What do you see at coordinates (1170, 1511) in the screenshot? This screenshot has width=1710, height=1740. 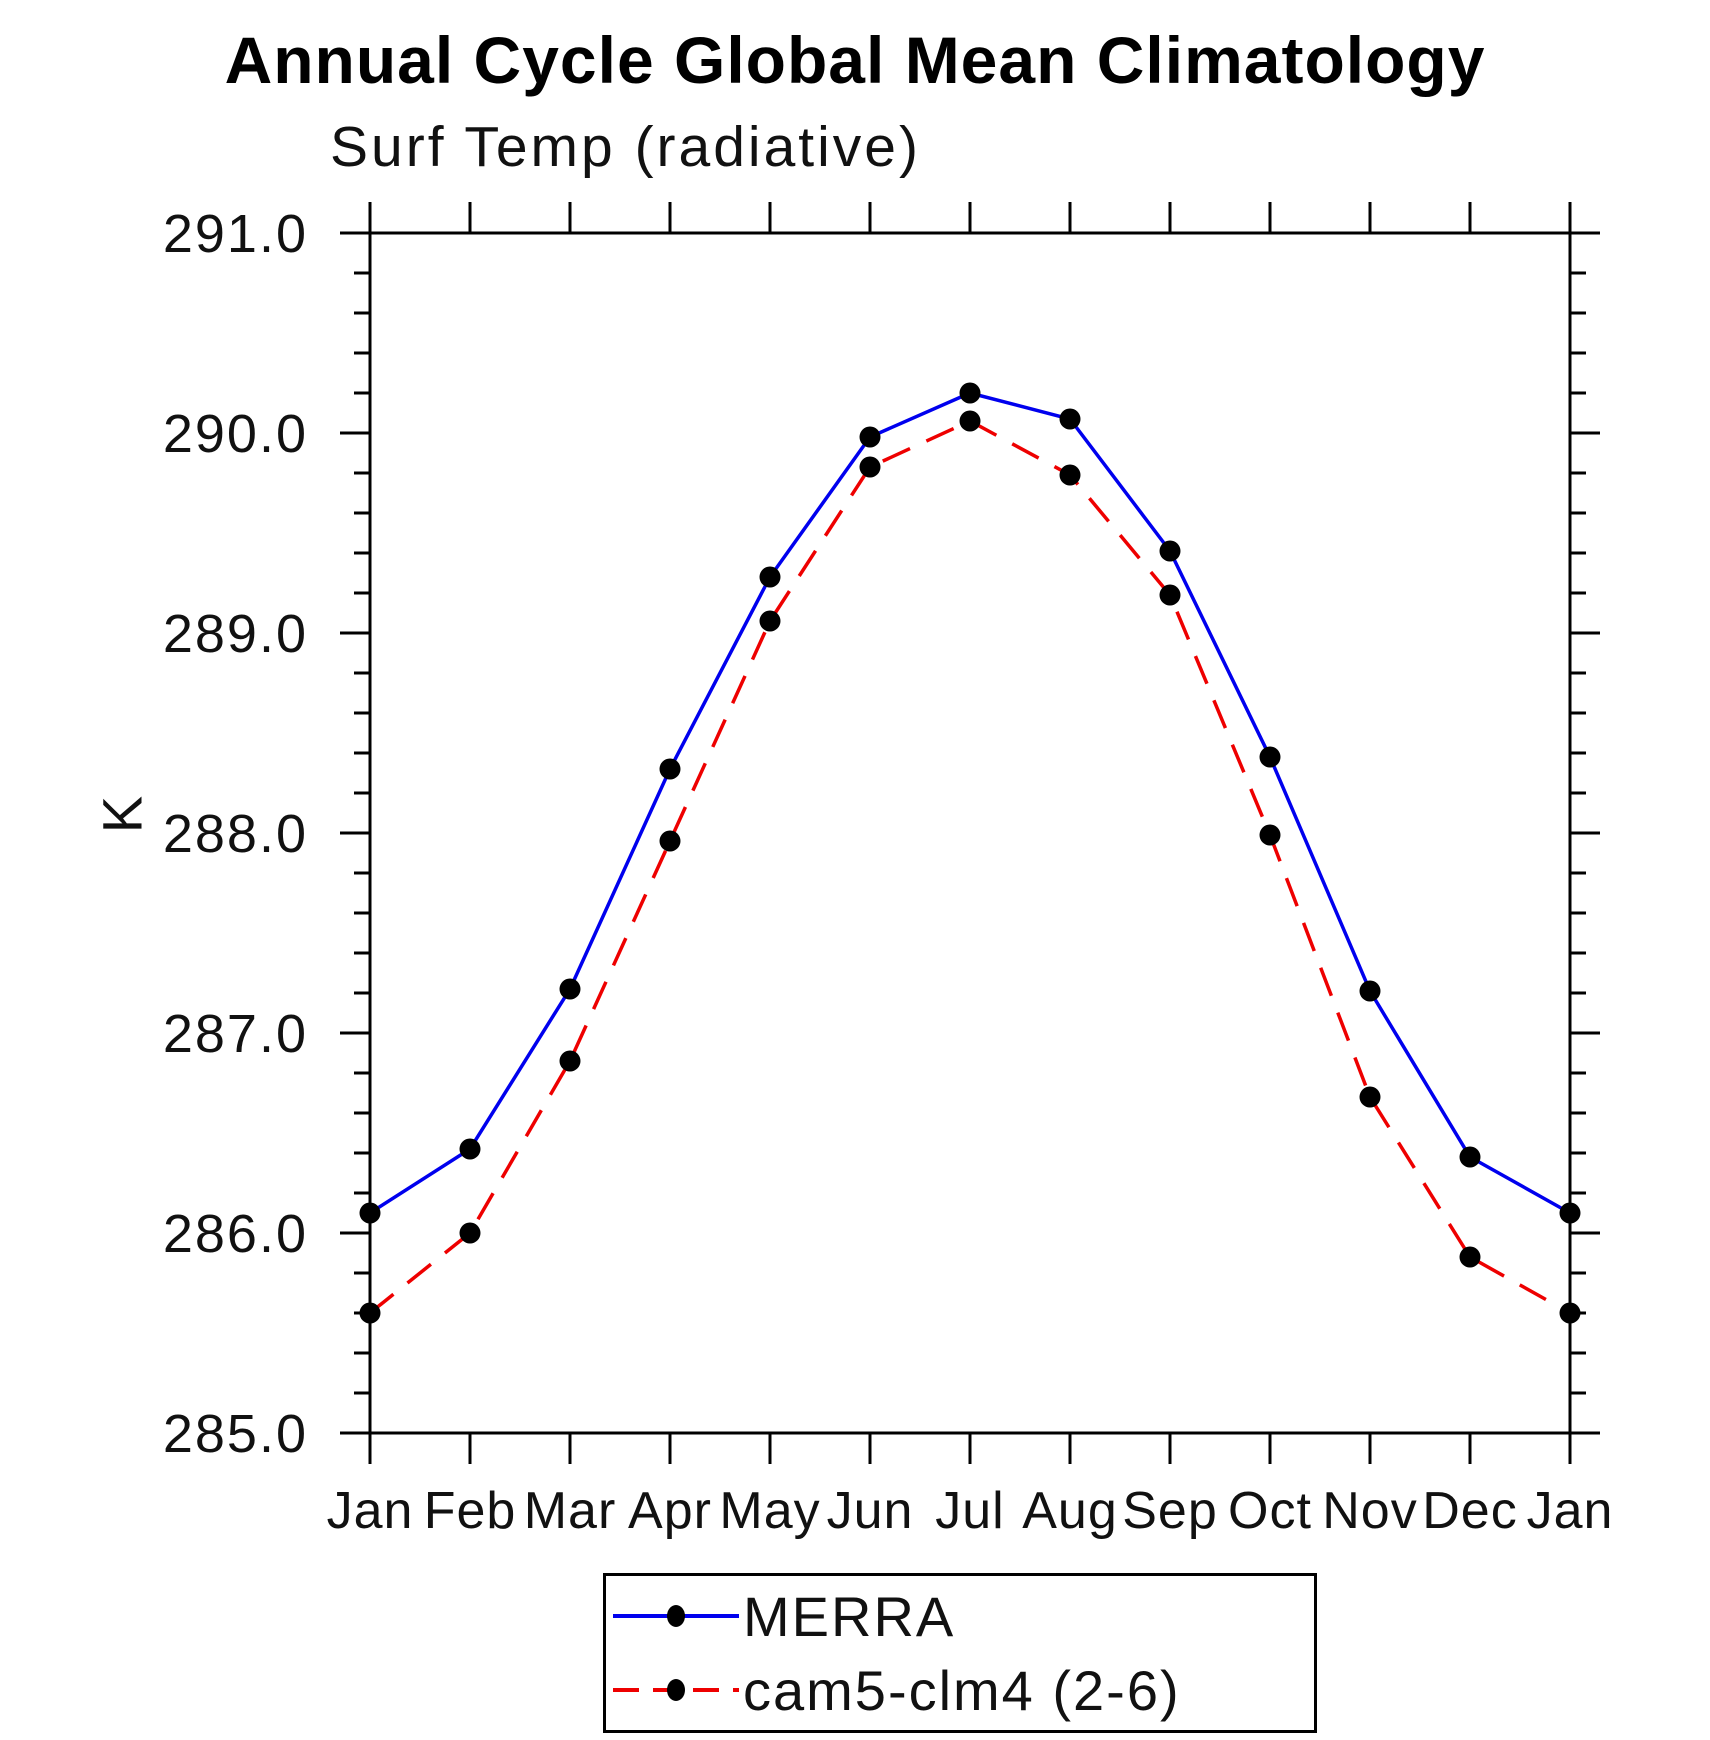 I see `x-axis-tick-label: Sep` at bounding box center [1170, 1511].